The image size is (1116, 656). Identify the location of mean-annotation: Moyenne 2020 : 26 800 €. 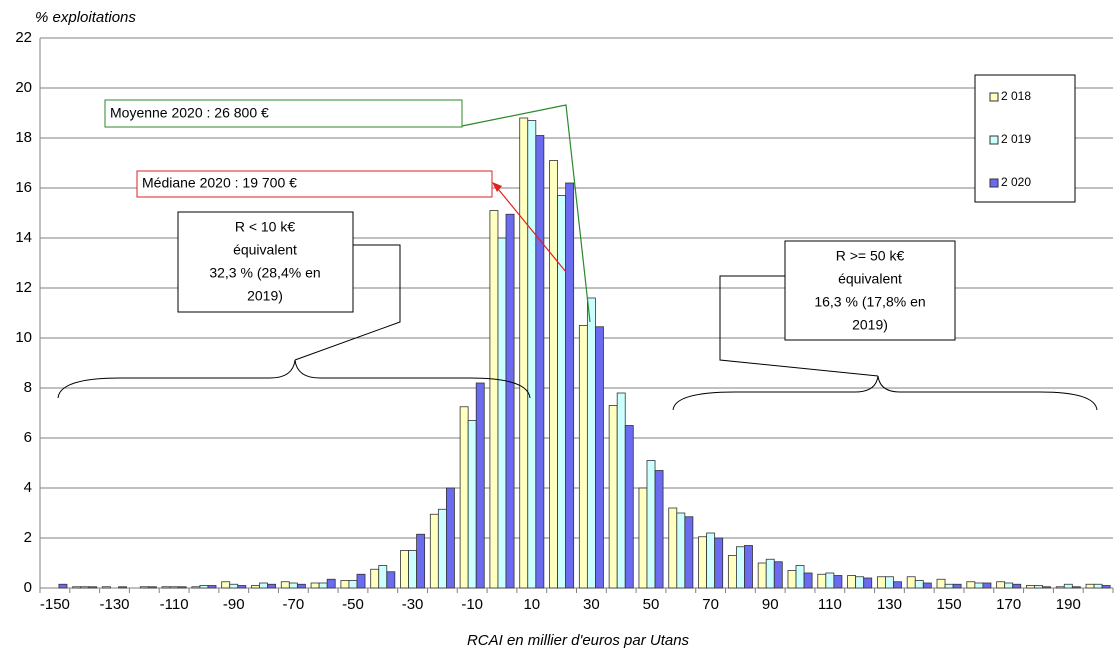
(189, 113).